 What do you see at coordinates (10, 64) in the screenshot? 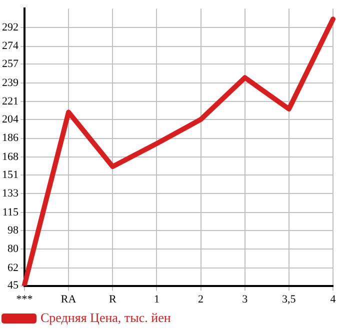
I see `y-tick-label: 257` at bounding box center [10, 64].